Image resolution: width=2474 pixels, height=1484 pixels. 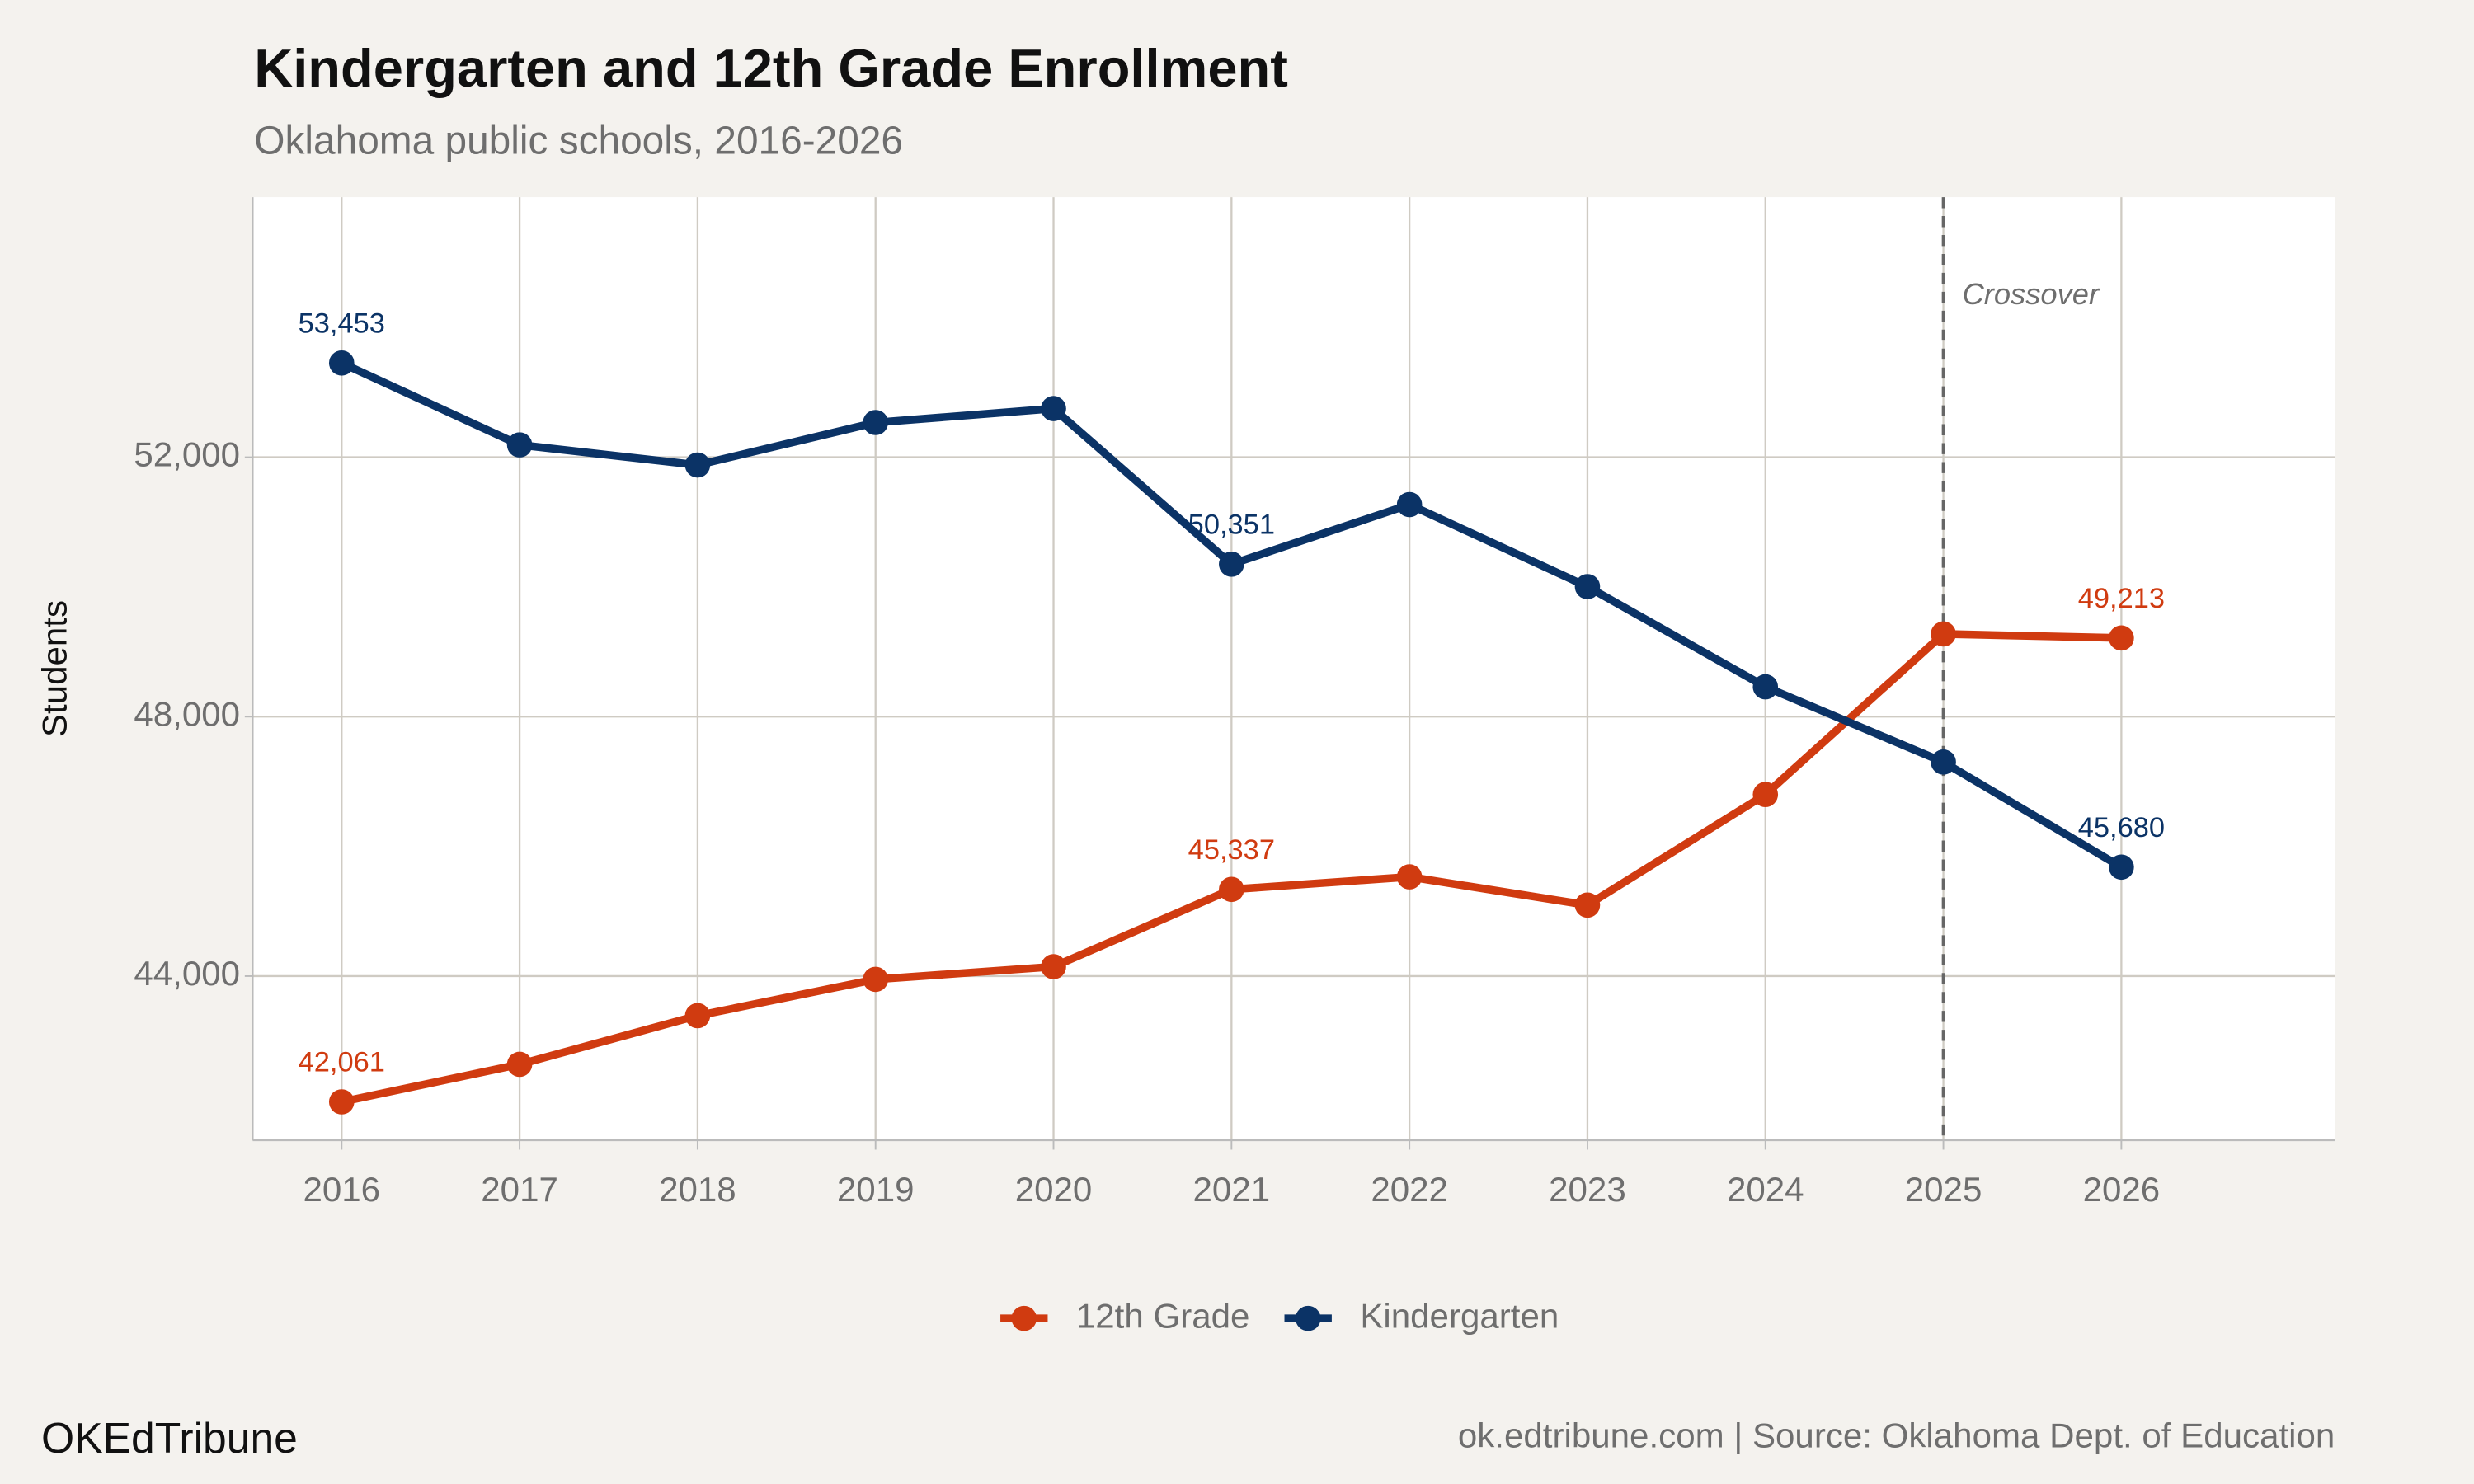 What do you see at coordinates (1765, 1189) in the screenshot?
I see `x-tick-label: 2024` at bounding box center [1765, 1189].